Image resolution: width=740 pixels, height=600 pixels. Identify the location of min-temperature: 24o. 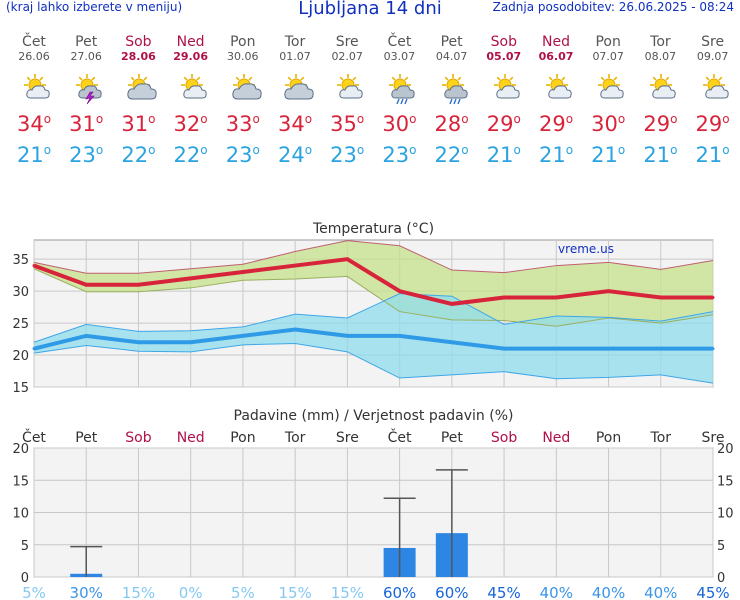
(295, 155).